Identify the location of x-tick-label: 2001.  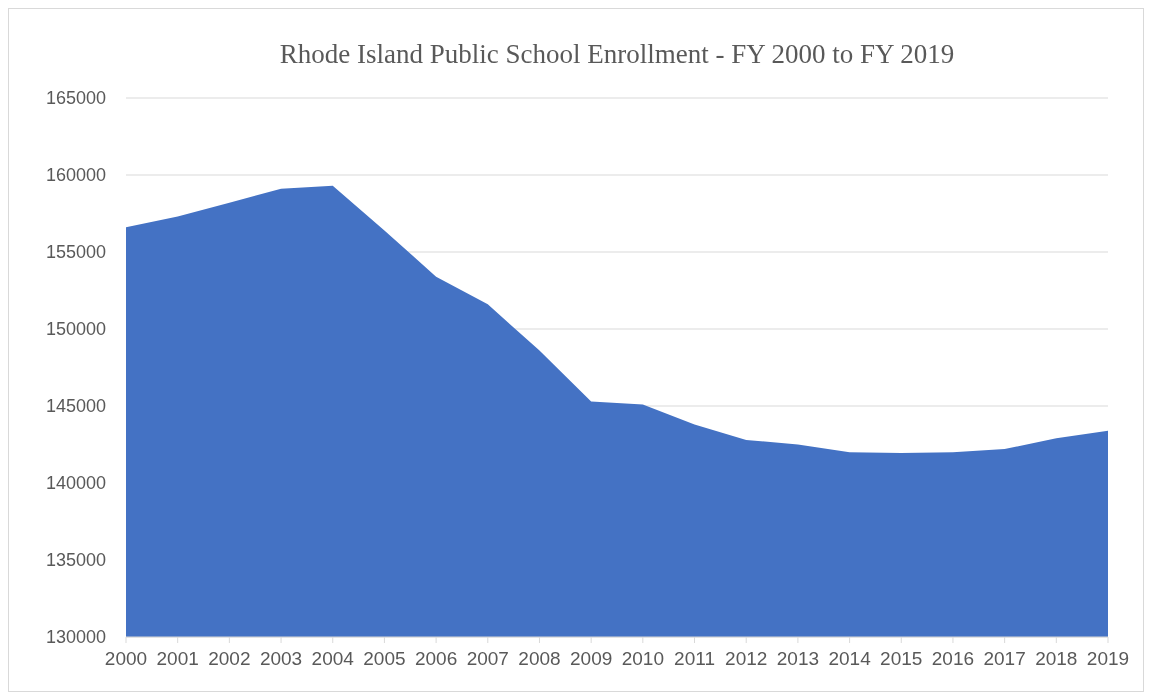
(177, 658).